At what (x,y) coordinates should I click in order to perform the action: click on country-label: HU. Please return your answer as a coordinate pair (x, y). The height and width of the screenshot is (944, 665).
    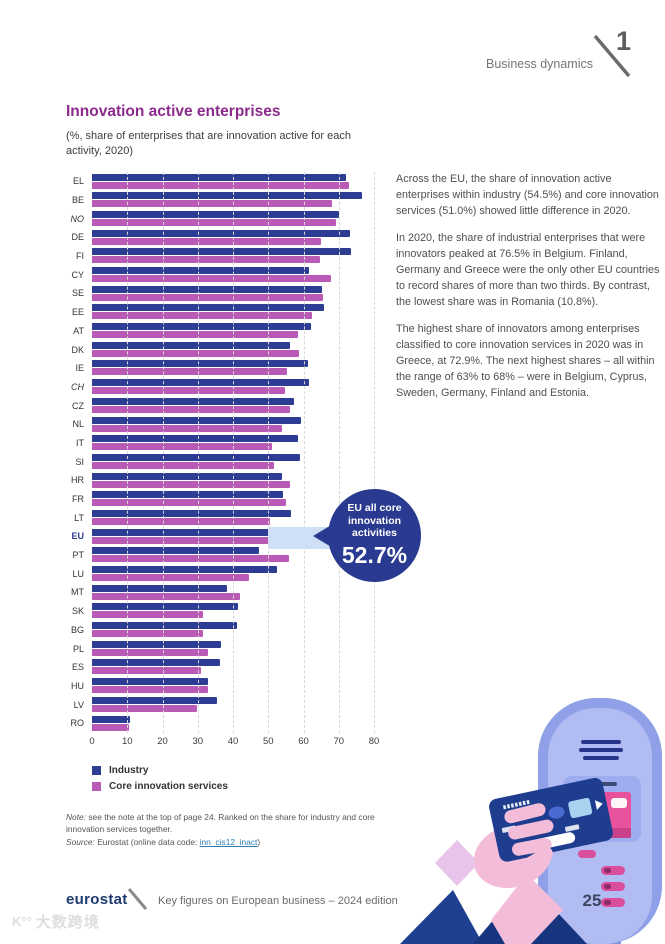
    Looking at the image, I should click on (77, 685).